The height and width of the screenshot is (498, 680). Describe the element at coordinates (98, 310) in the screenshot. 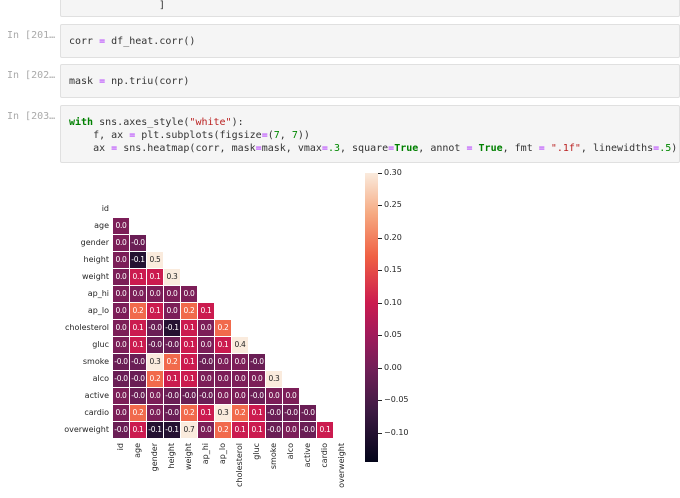

I see `y-tick-label: ap_lo` at that location.